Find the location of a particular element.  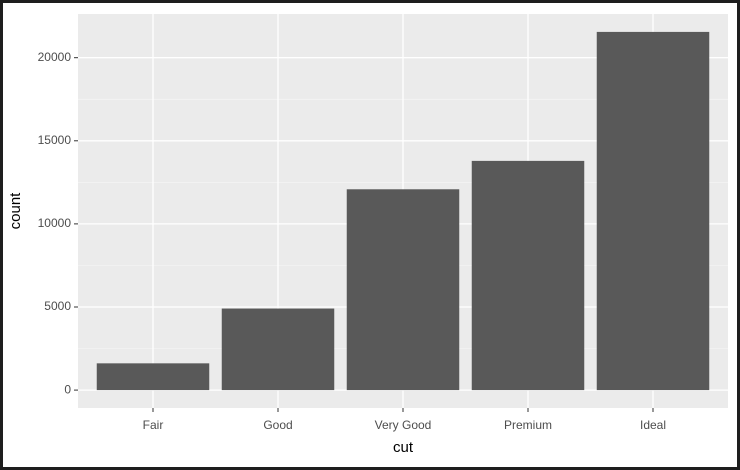

y-tick-label: 20000 is located at coordinates (55, 57).